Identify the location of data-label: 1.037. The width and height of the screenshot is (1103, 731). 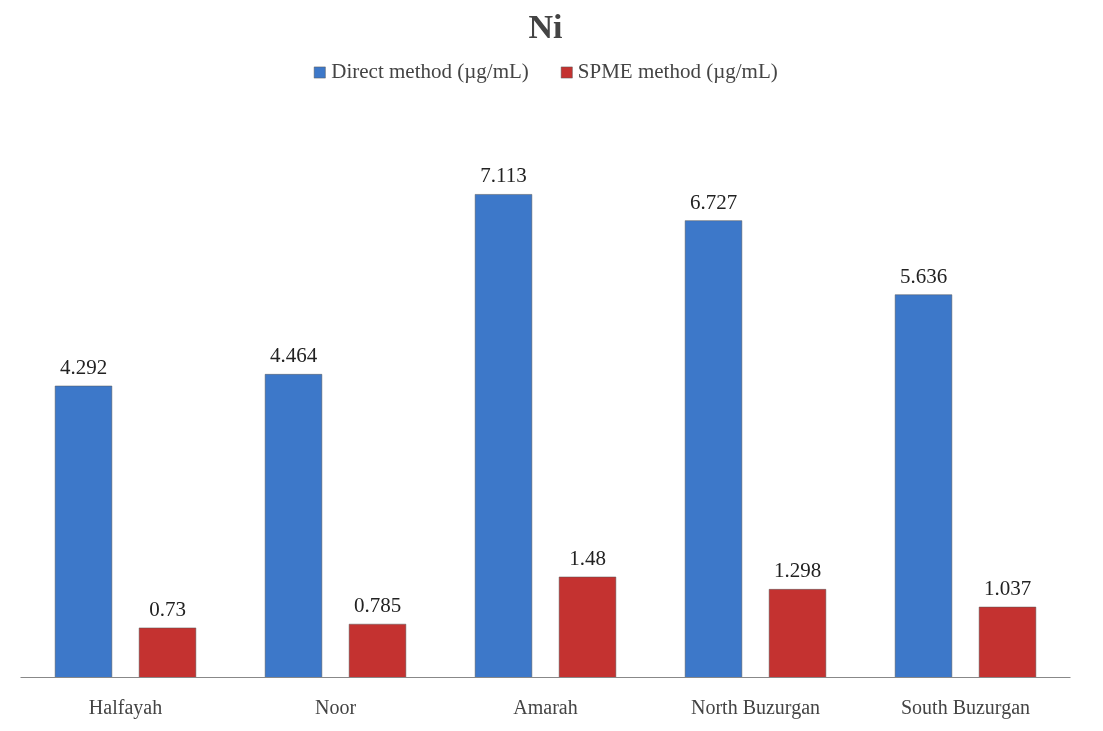
(1007, 588).